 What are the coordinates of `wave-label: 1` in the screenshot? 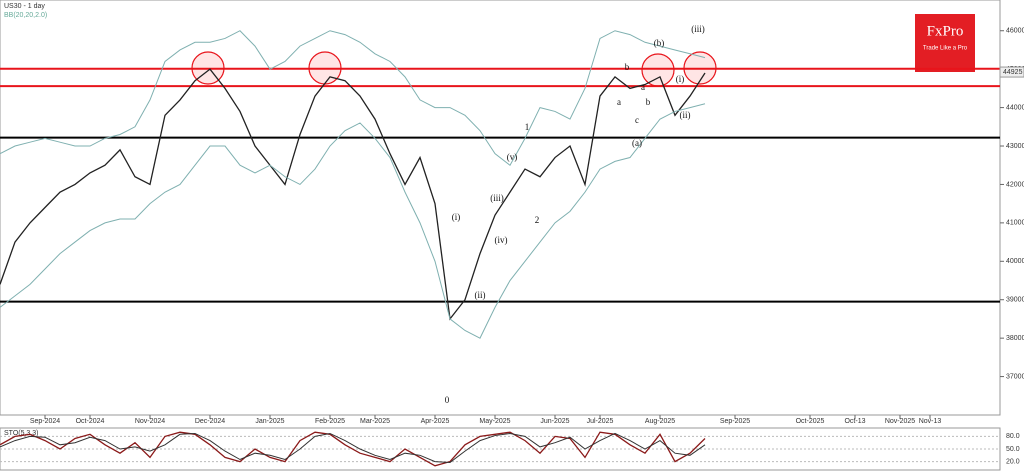 It's located at (527, 127).